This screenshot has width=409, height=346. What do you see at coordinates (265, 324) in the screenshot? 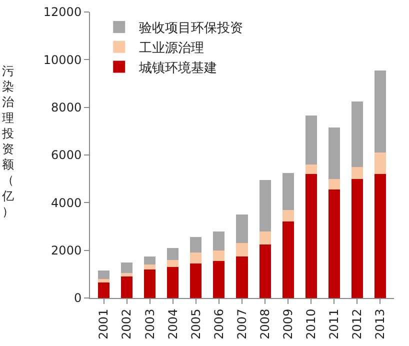
I see `x-tick-label: 2008` at bounding box center [265, 324].